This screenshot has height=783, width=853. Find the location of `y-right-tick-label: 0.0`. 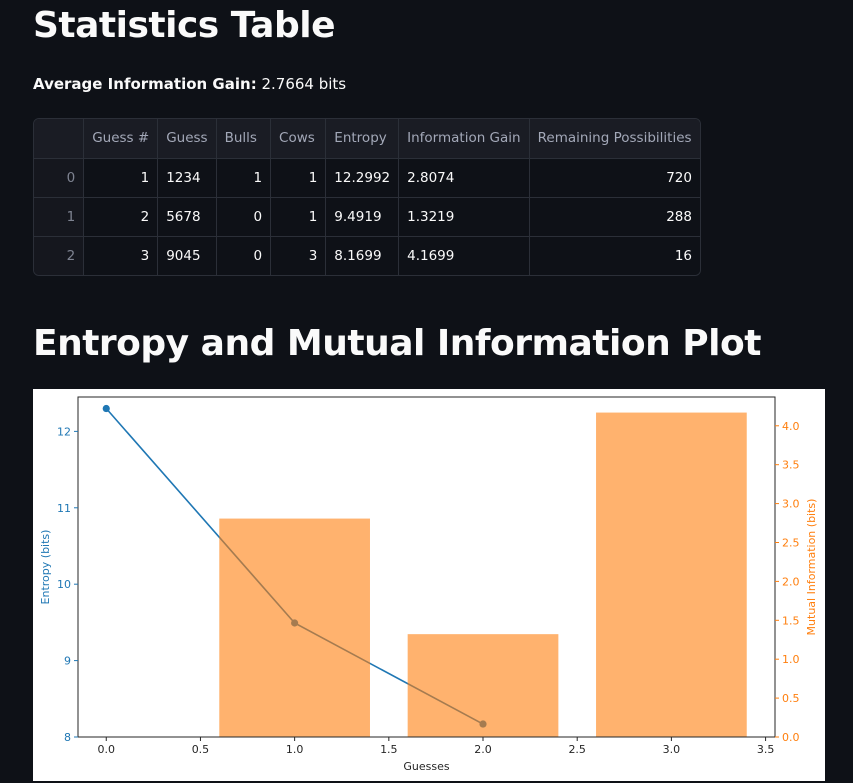

y-right-tick-label: 0.0 is located at coordinates (791, 737).